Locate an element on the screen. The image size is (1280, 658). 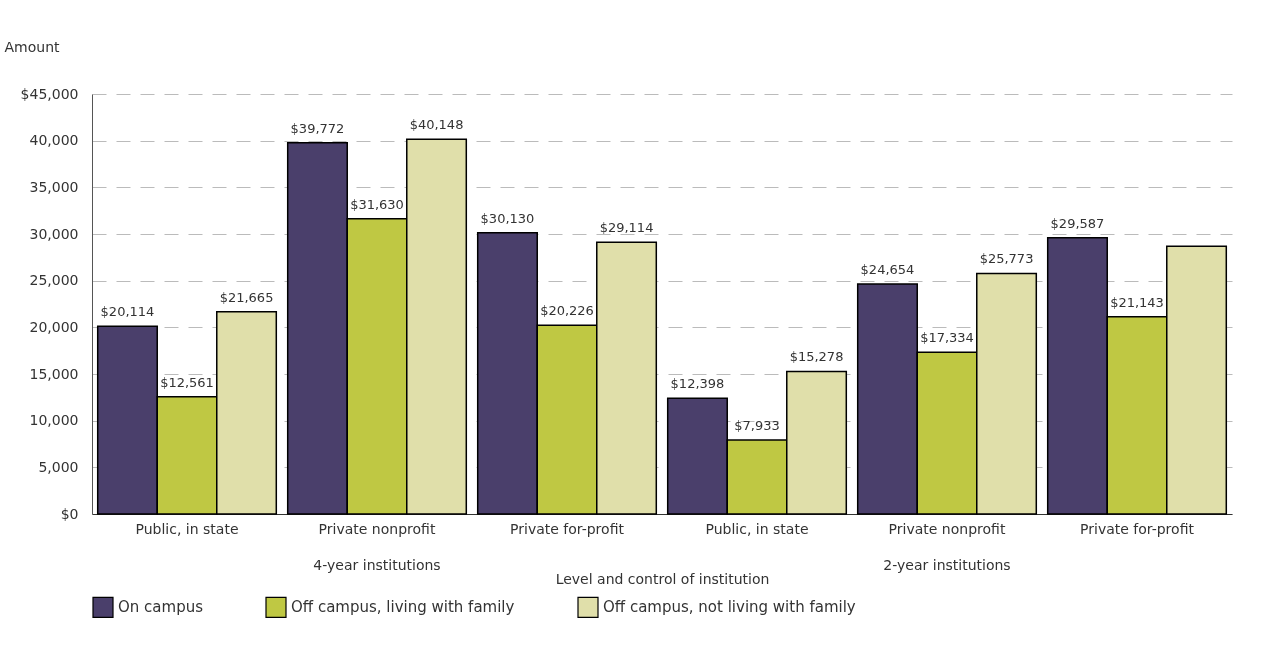
y-tick-label: $0 is located at coordinates (69, 513).